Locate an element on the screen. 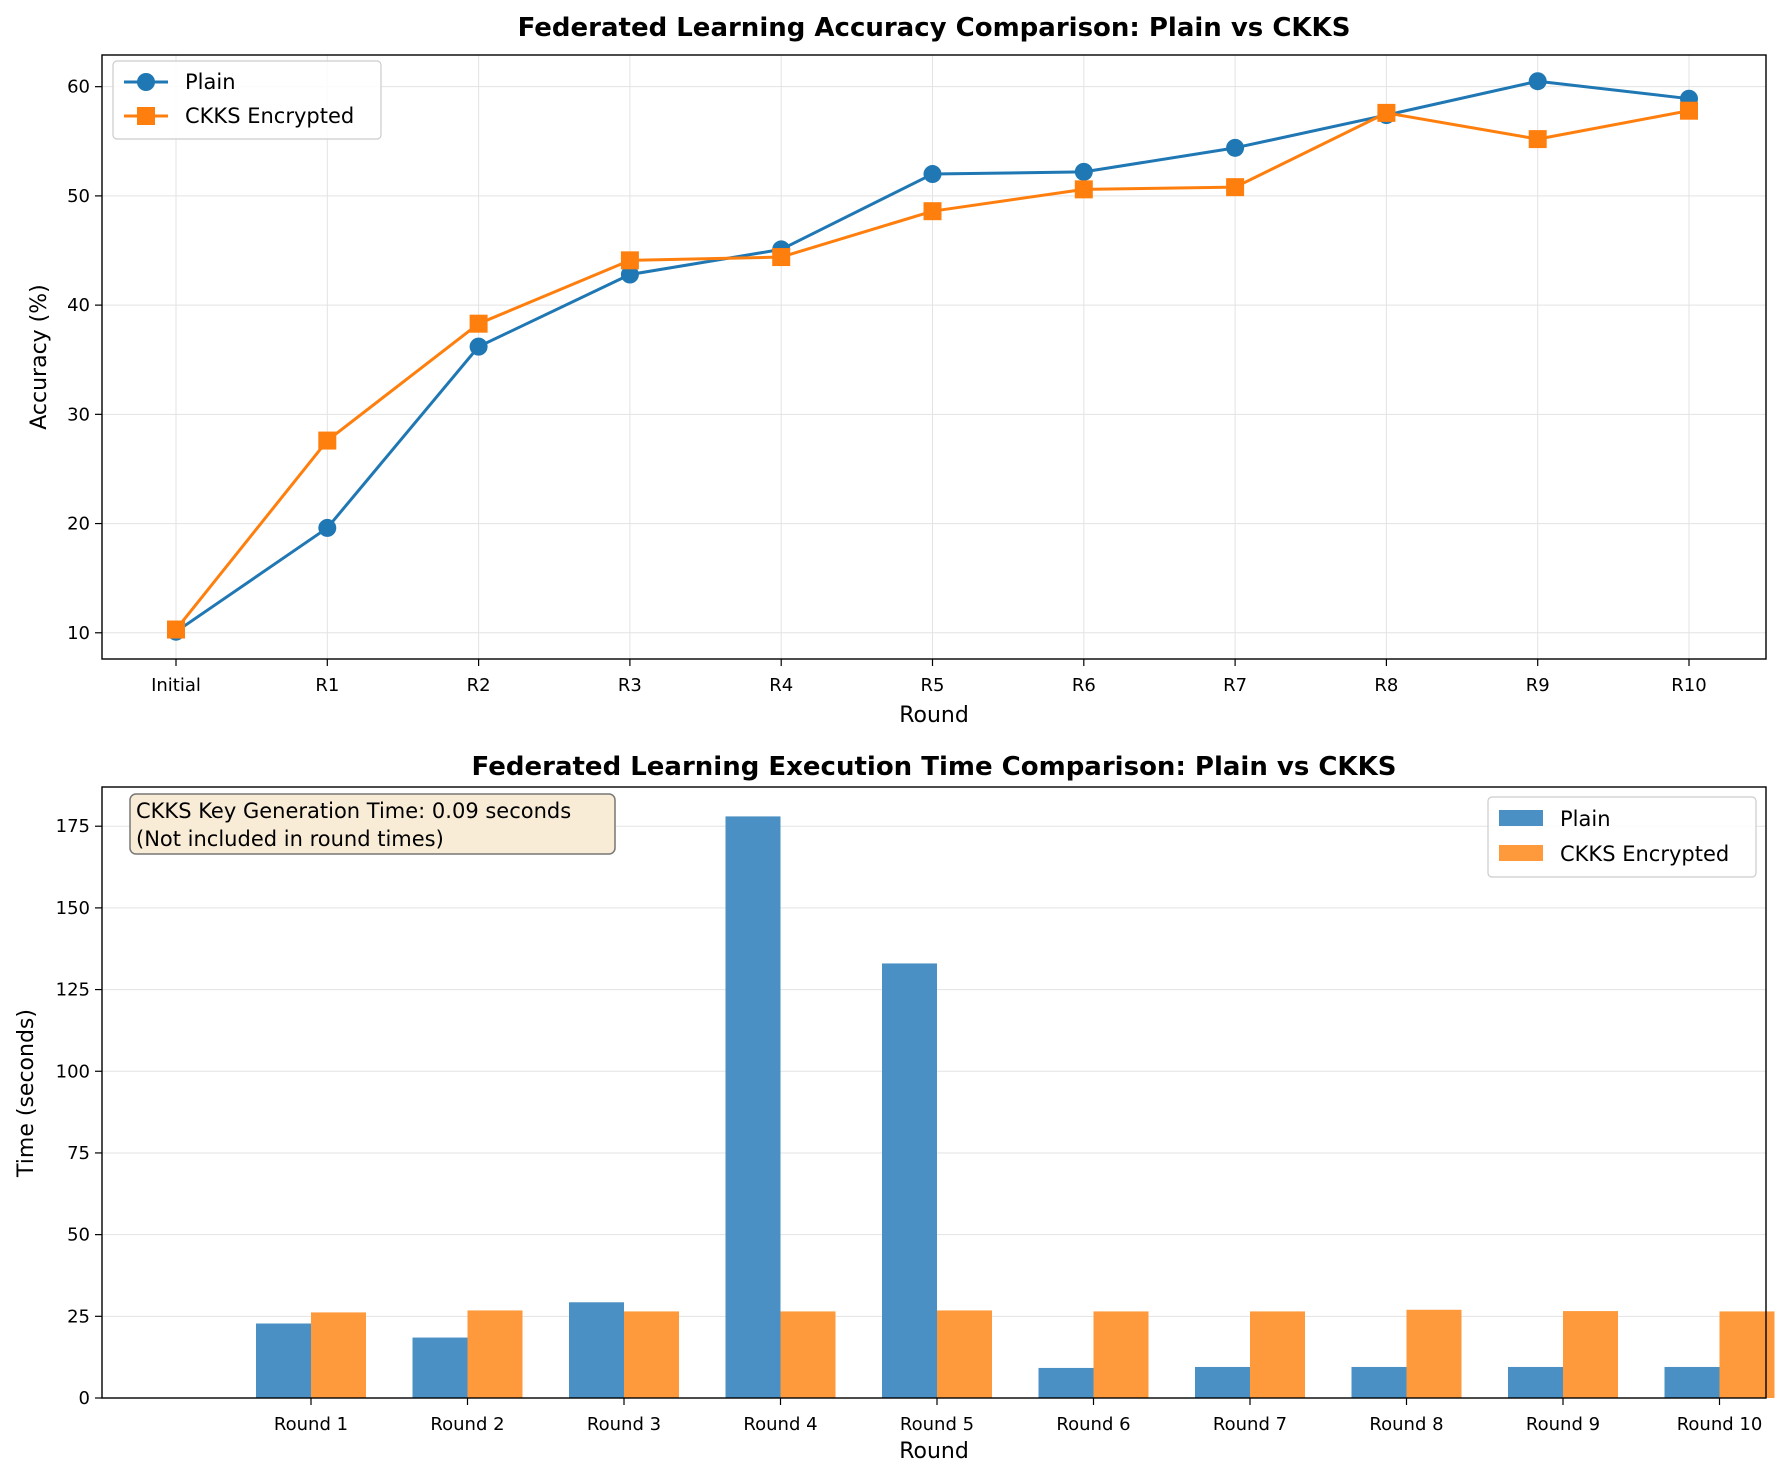  accuracy-y-tick-label: 50 is located at coordinates (78, 196).